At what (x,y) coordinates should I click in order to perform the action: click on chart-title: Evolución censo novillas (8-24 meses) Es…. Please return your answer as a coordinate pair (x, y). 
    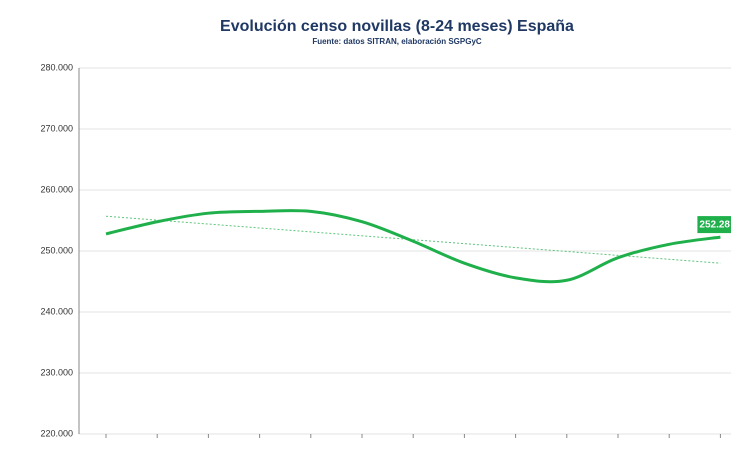
    Looking at the image, I should click on (397, 26).